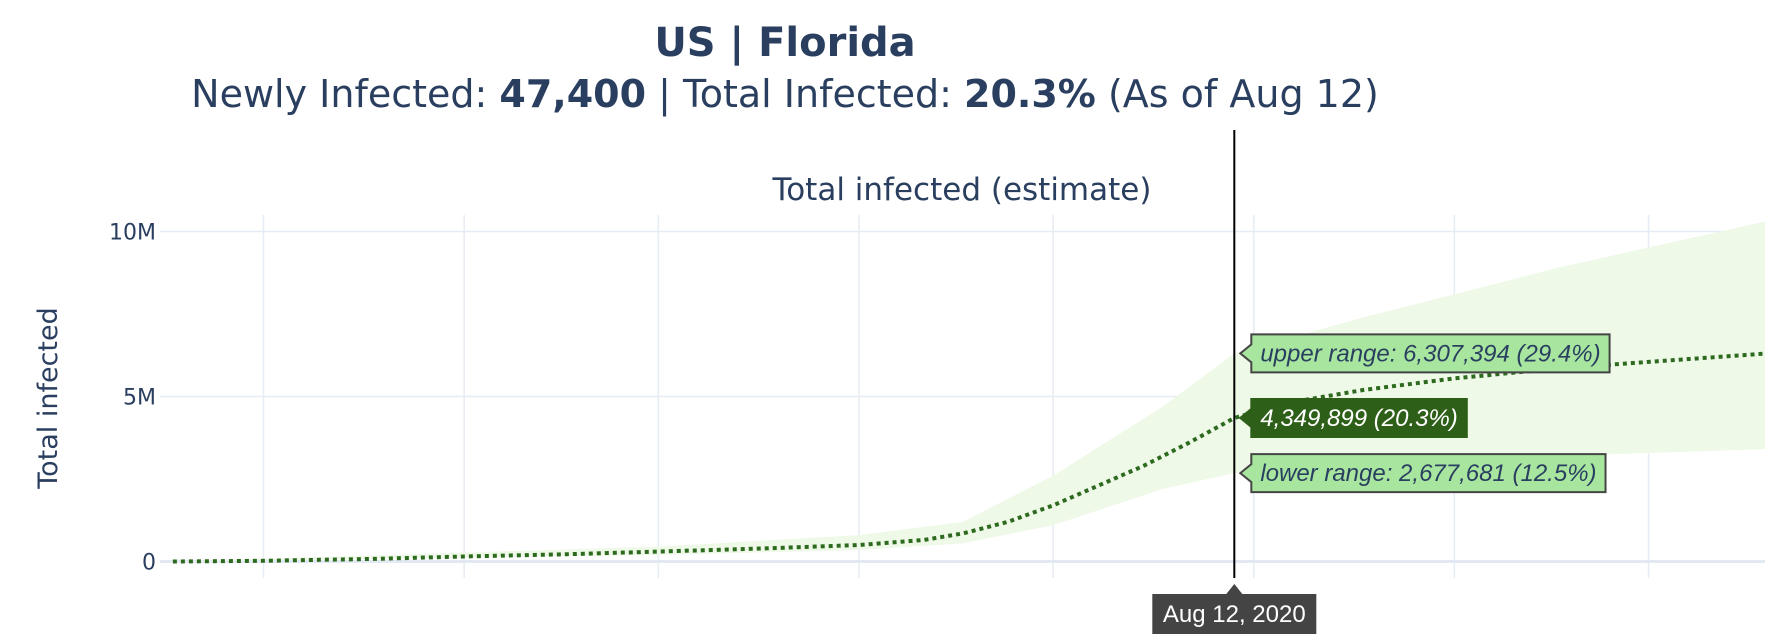 The height and width of the screenshot is (644, 1765). What do you see at coordinates (345, 94) in the screenshot?
I see `newly-infected-label: Newly Infected:` at bounding box center [345, 94].